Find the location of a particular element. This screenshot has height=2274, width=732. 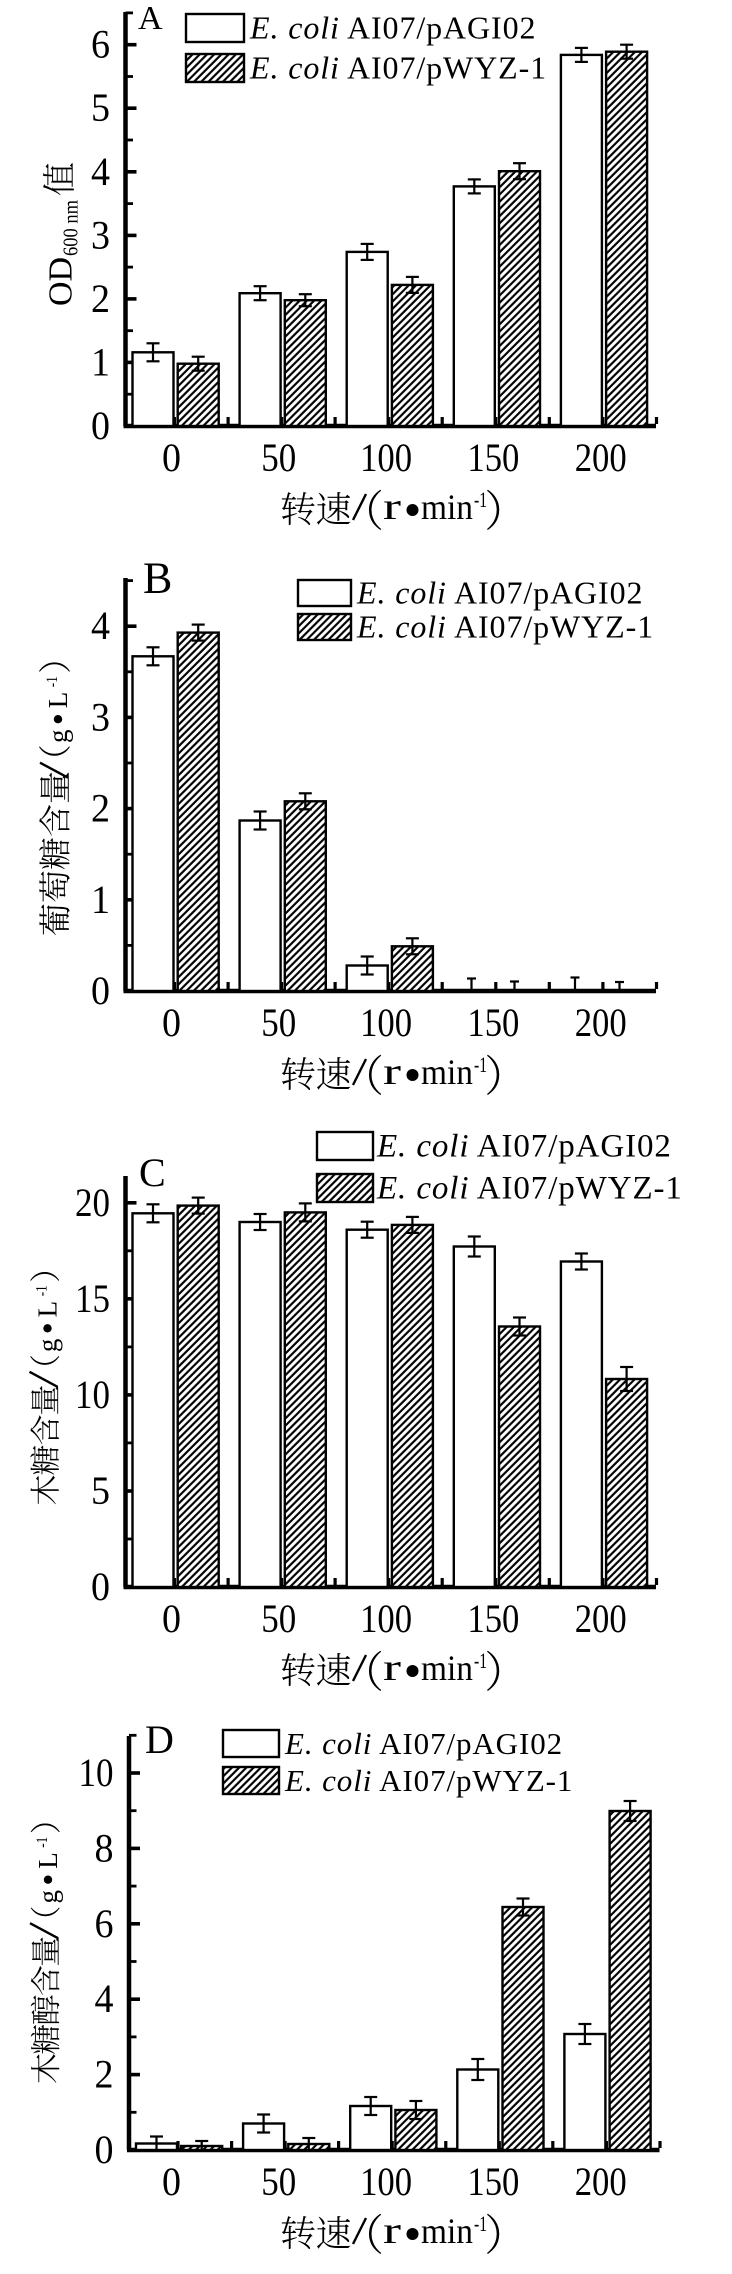

svg-text: 600 nm is located at coordinates (71, 228).